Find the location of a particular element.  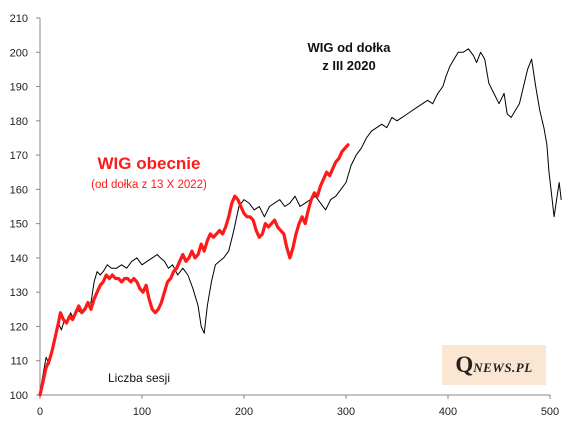

y-tick-label: 170 is located at coordinates (19, 156).